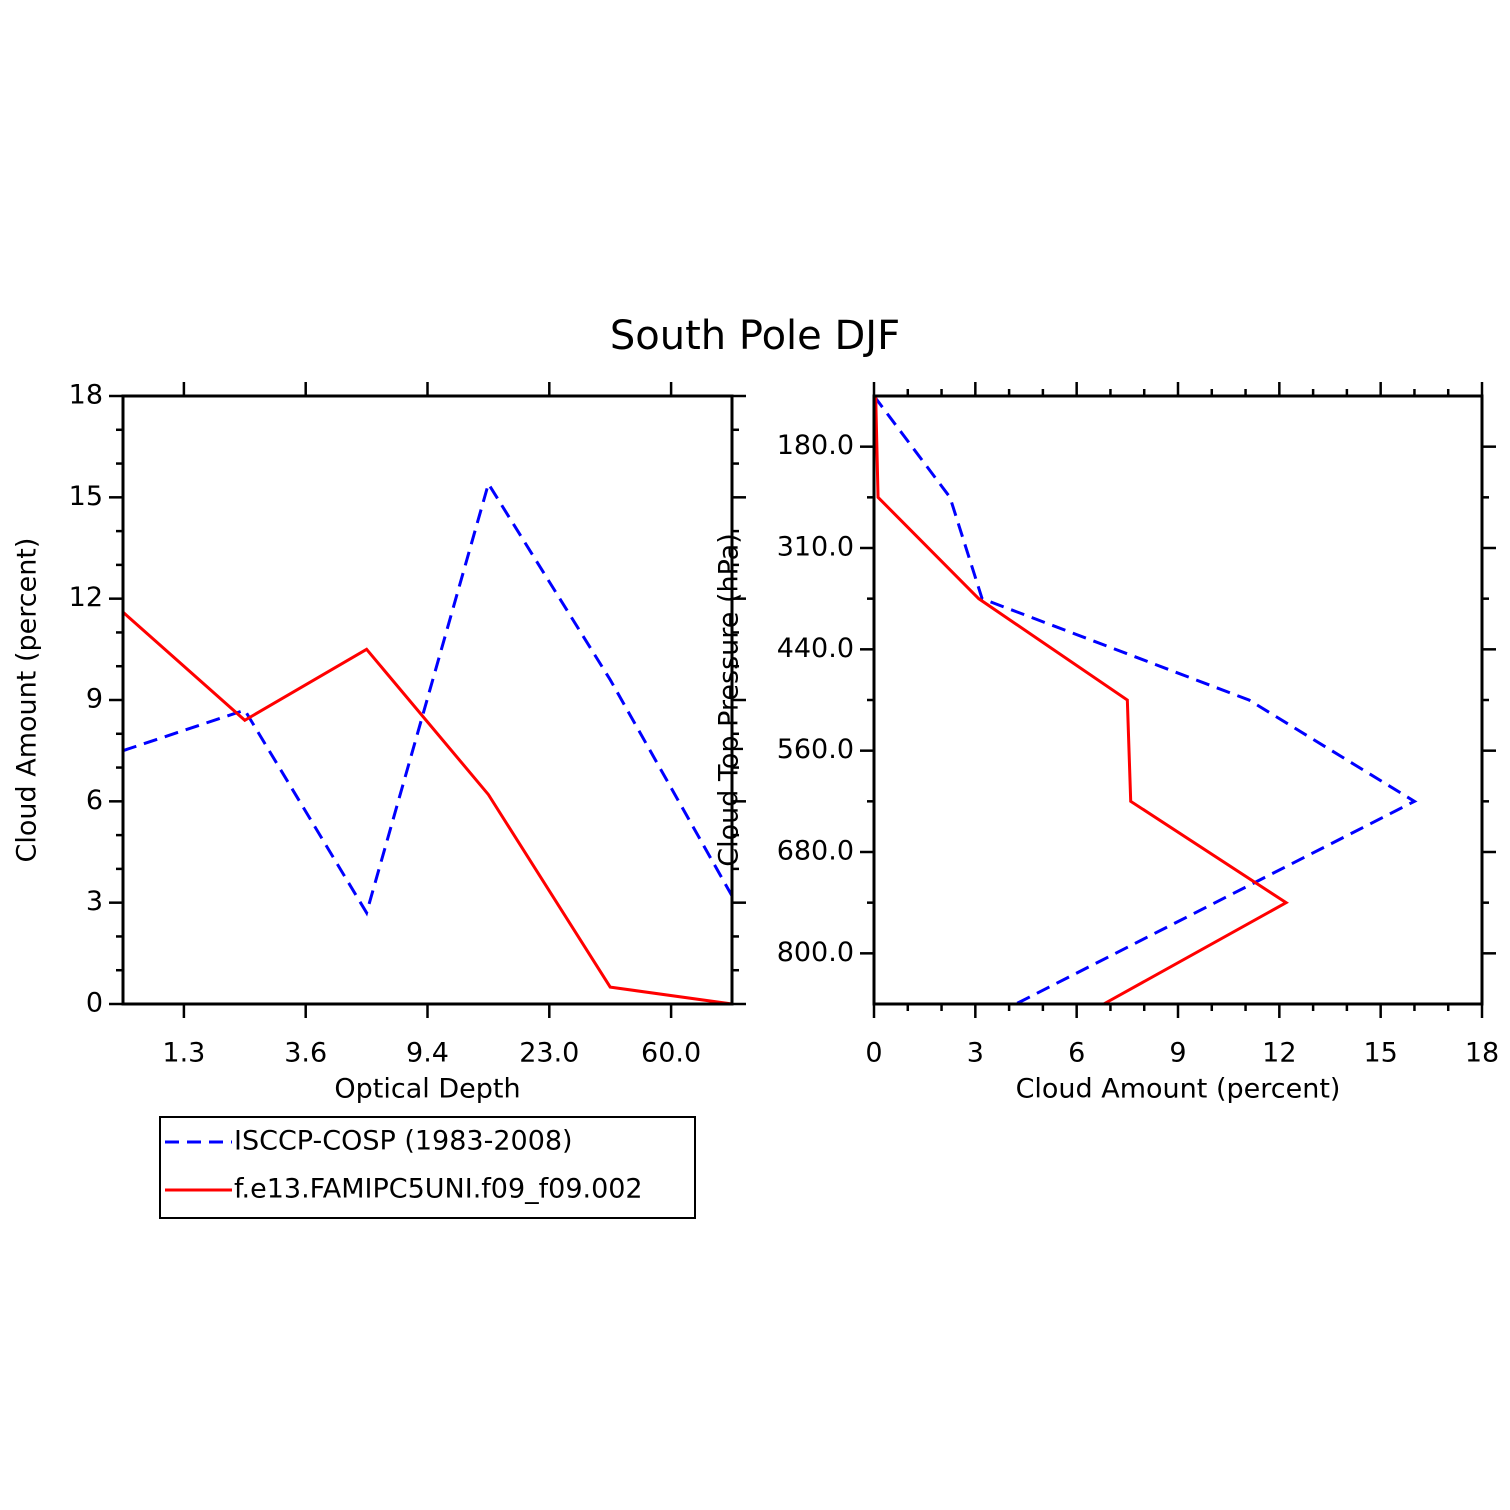  Describe the element at coordinates (729, 700) in the screenshot. I see `y-axis-label: Cloud Top Pressure (hPa)` at that location.